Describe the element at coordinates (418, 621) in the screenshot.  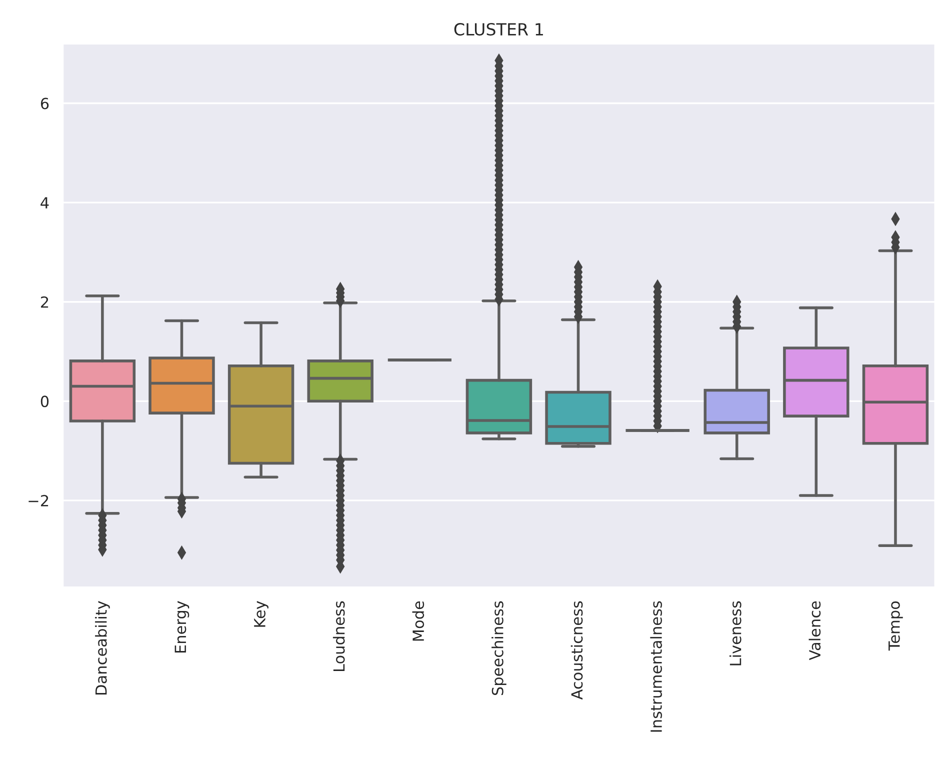
I see `x-tick-label: Mode` at that location.